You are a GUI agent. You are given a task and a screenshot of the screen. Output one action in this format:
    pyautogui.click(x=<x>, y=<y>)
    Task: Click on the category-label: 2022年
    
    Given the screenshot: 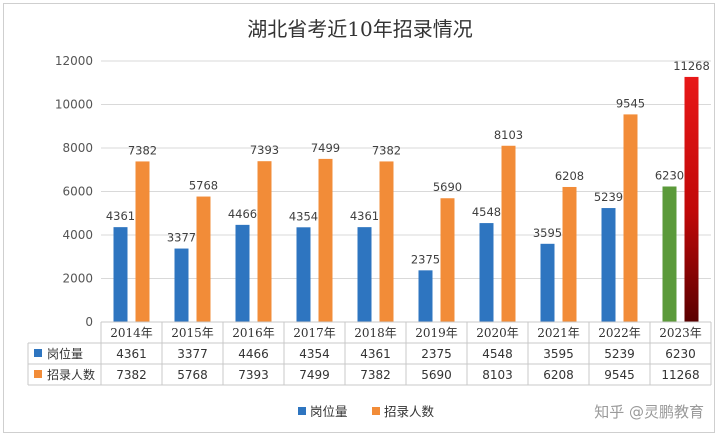 What is the action you would take?
    pyautogui.click(x=619, y=333)
    